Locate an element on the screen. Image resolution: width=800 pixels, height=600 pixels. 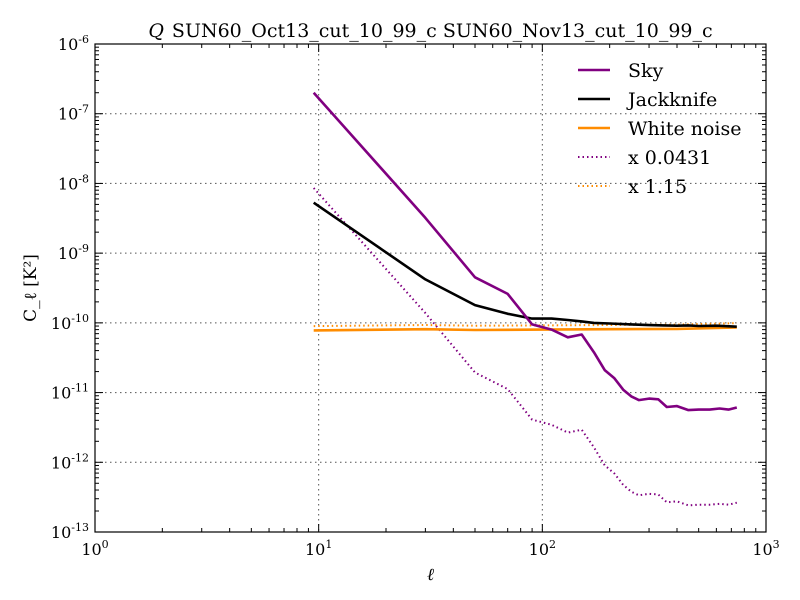
y-tick-exponent: -12 is located at coordinates (80, 457).